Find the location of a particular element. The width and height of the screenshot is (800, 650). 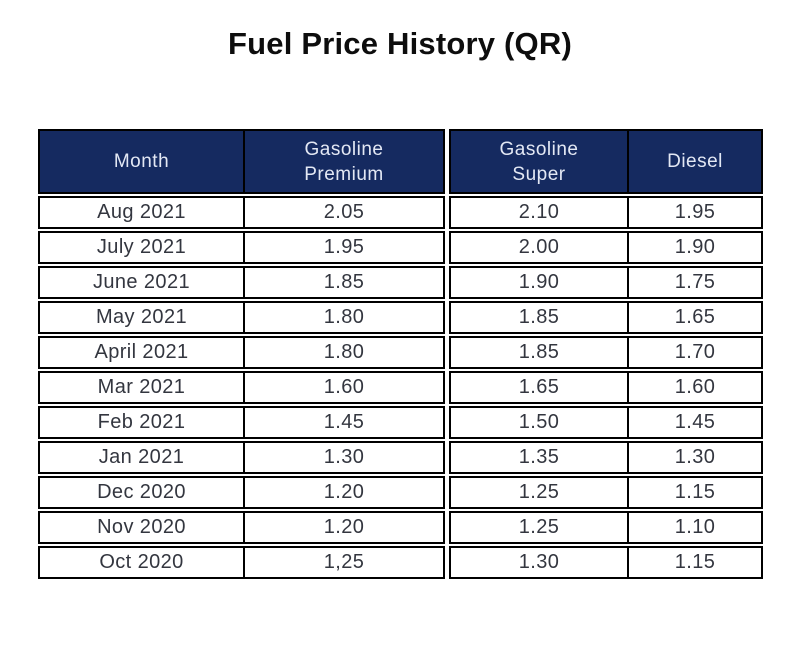

table-row: Aug 2021 2.05 2.10 1.95 is located at coordinates (400, 212).